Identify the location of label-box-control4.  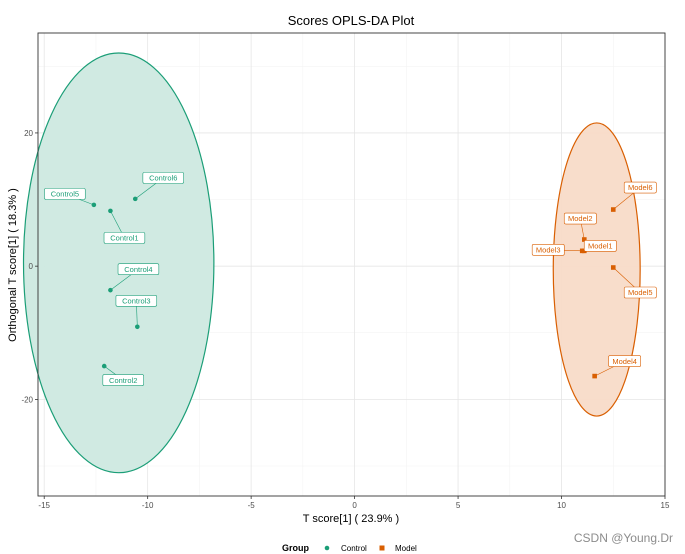
(138, 269).